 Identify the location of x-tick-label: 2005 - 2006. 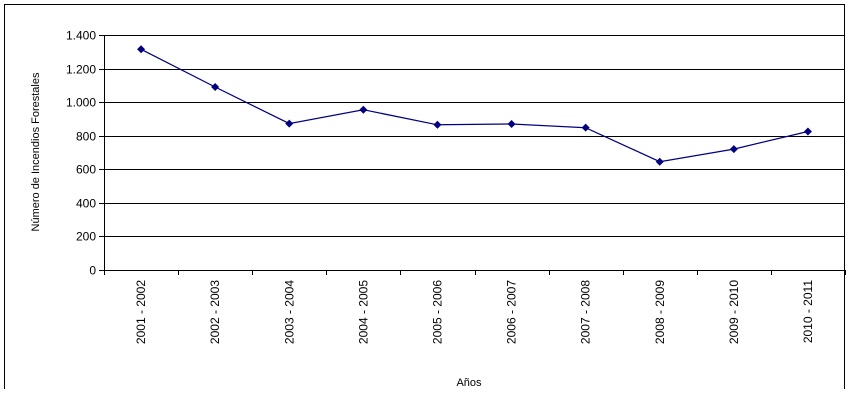
(437, 312).